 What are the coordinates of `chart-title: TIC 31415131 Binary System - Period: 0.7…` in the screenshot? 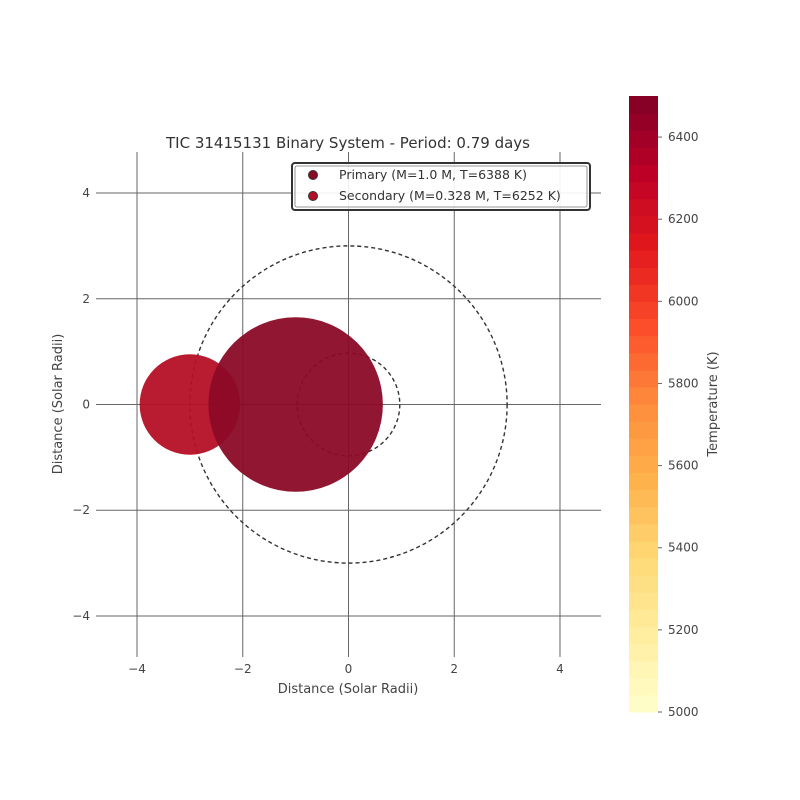 It's located at (347, 143).